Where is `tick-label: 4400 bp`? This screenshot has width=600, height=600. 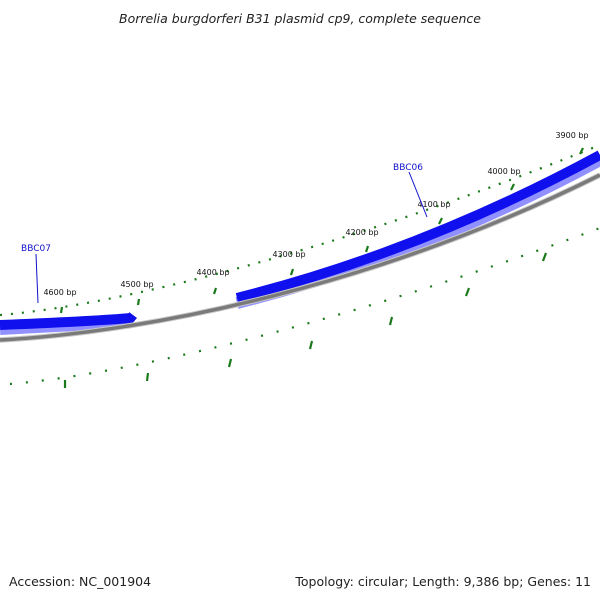 tick-label: 4400 bp is located at coordinates (212, 272).